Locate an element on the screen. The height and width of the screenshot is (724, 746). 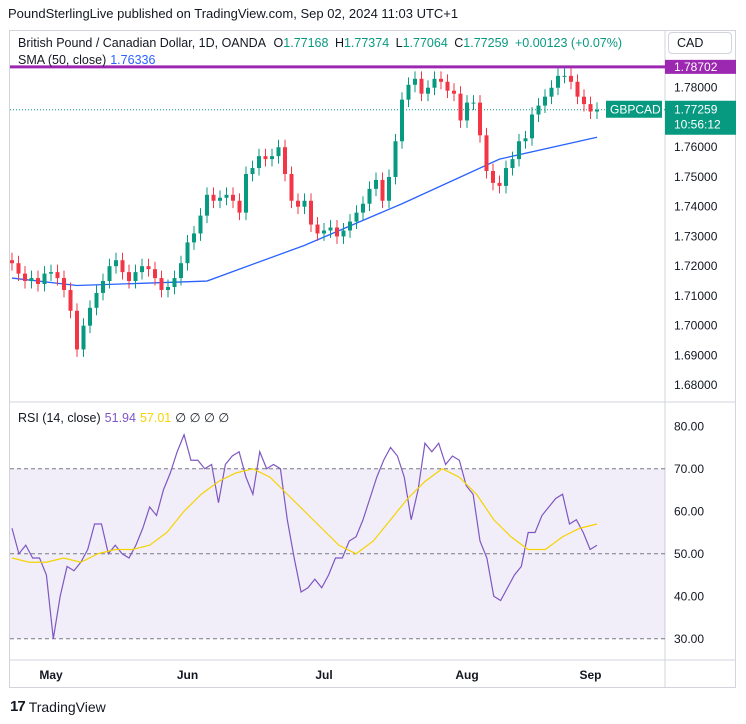
horizontal-level-tag is located at coordinates (700, 66).